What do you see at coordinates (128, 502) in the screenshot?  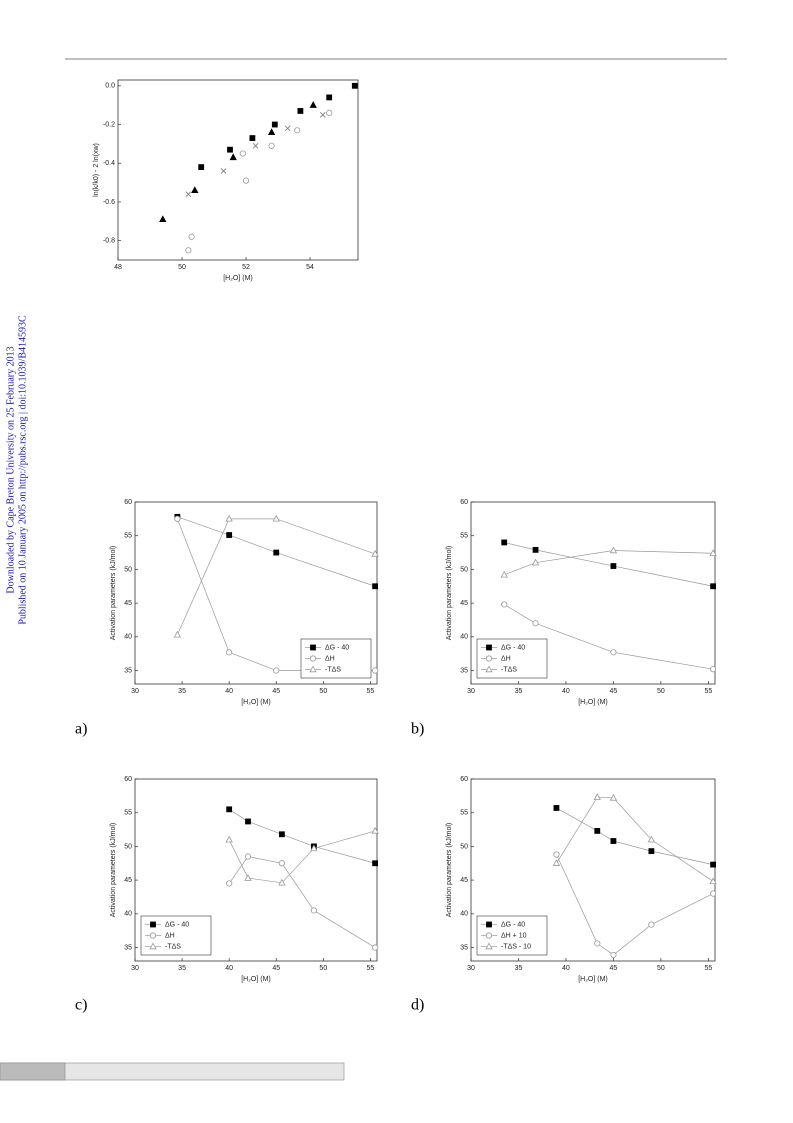 I see `y-tick-label: 60` at bounding box center [128, 502].